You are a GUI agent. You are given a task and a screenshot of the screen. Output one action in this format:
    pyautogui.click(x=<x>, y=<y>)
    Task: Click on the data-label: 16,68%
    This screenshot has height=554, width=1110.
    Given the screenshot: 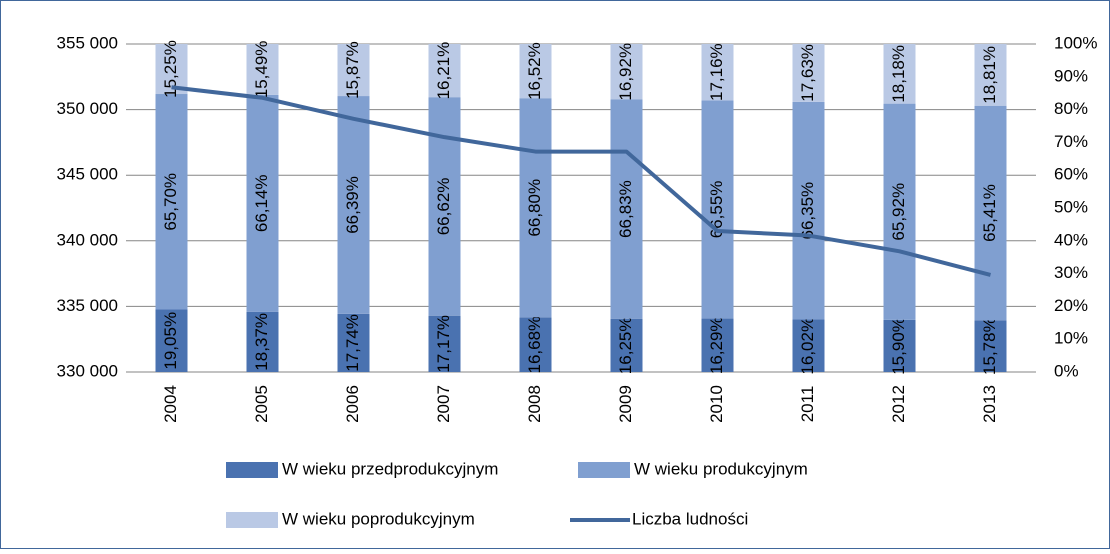 What is the action you would take?
    pyautogui.click(x=534, y=345)
    